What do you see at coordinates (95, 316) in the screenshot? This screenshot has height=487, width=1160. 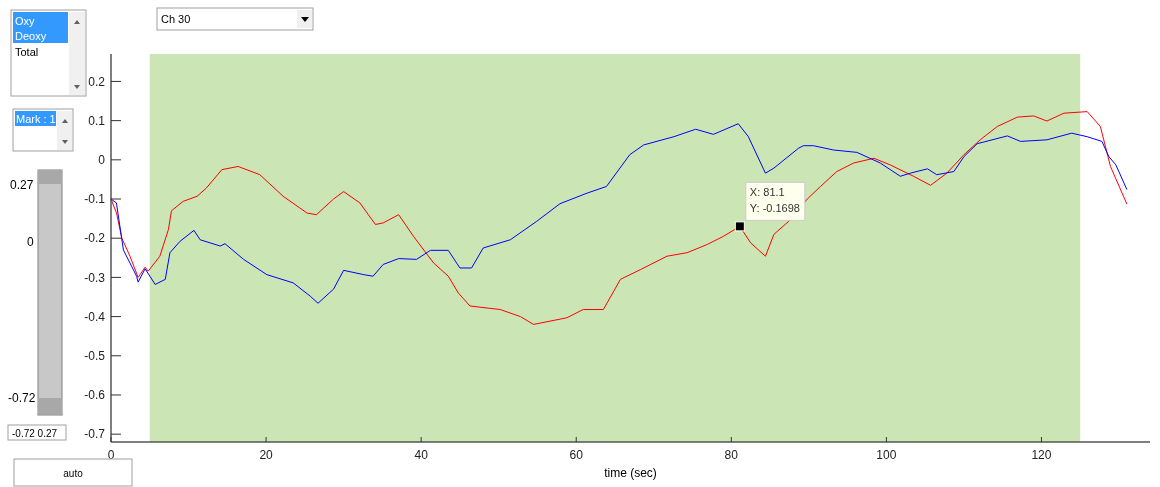 I see `y-tick-label: -0.4` at bounding box center [95, 316].